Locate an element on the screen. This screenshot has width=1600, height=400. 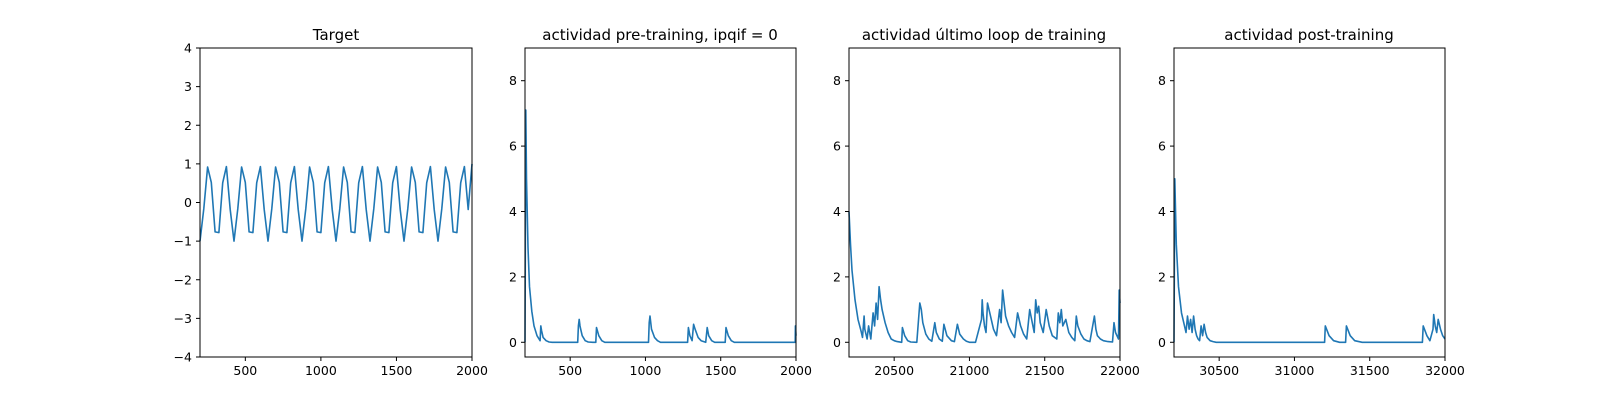
x-tick-label: 32000 is located at coordinates (1445, 370).